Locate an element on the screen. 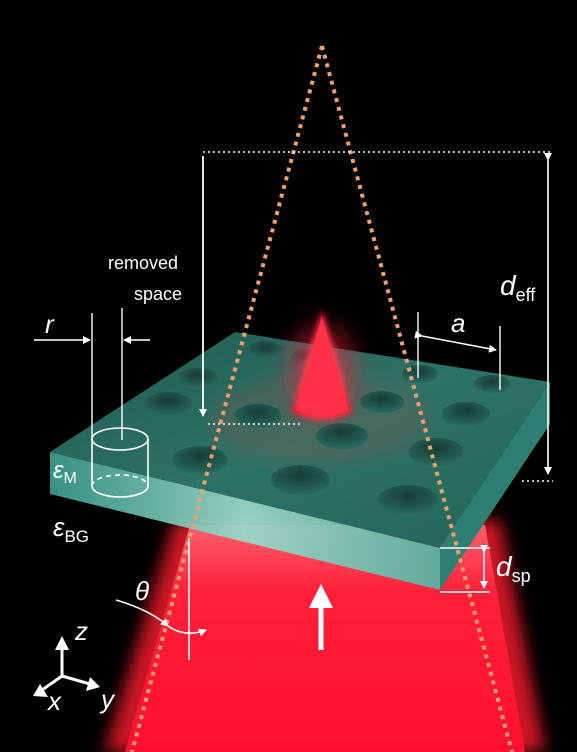  label-removed-line2: space is located at coordinates (158, 294).